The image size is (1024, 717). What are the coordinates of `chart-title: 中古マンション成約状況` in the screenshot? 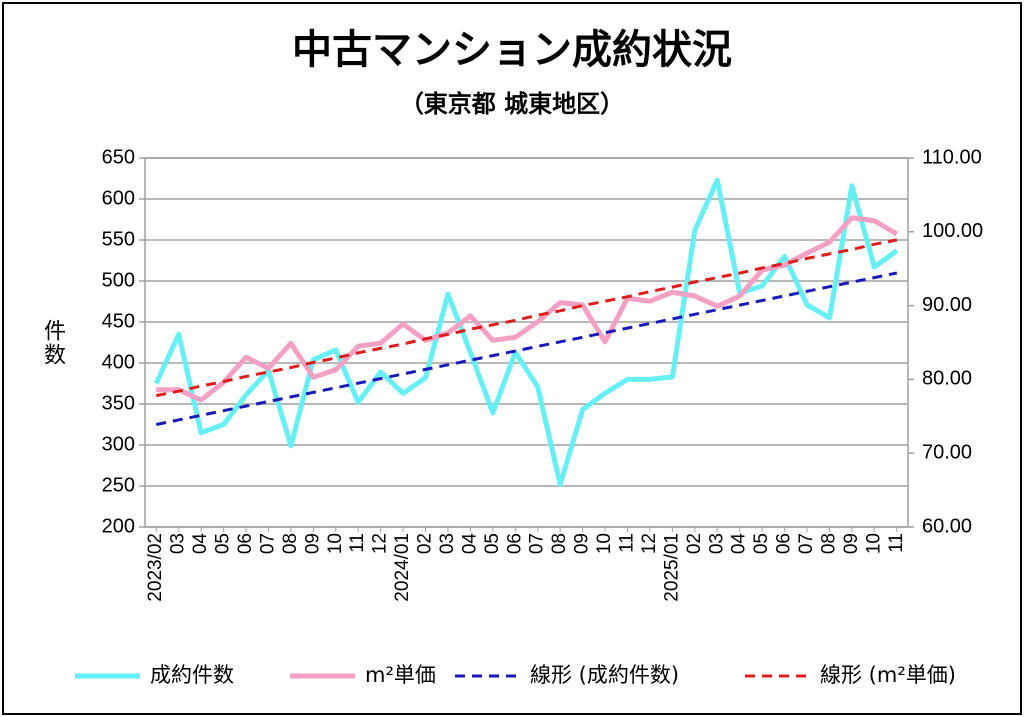 It's located at (512, 50).